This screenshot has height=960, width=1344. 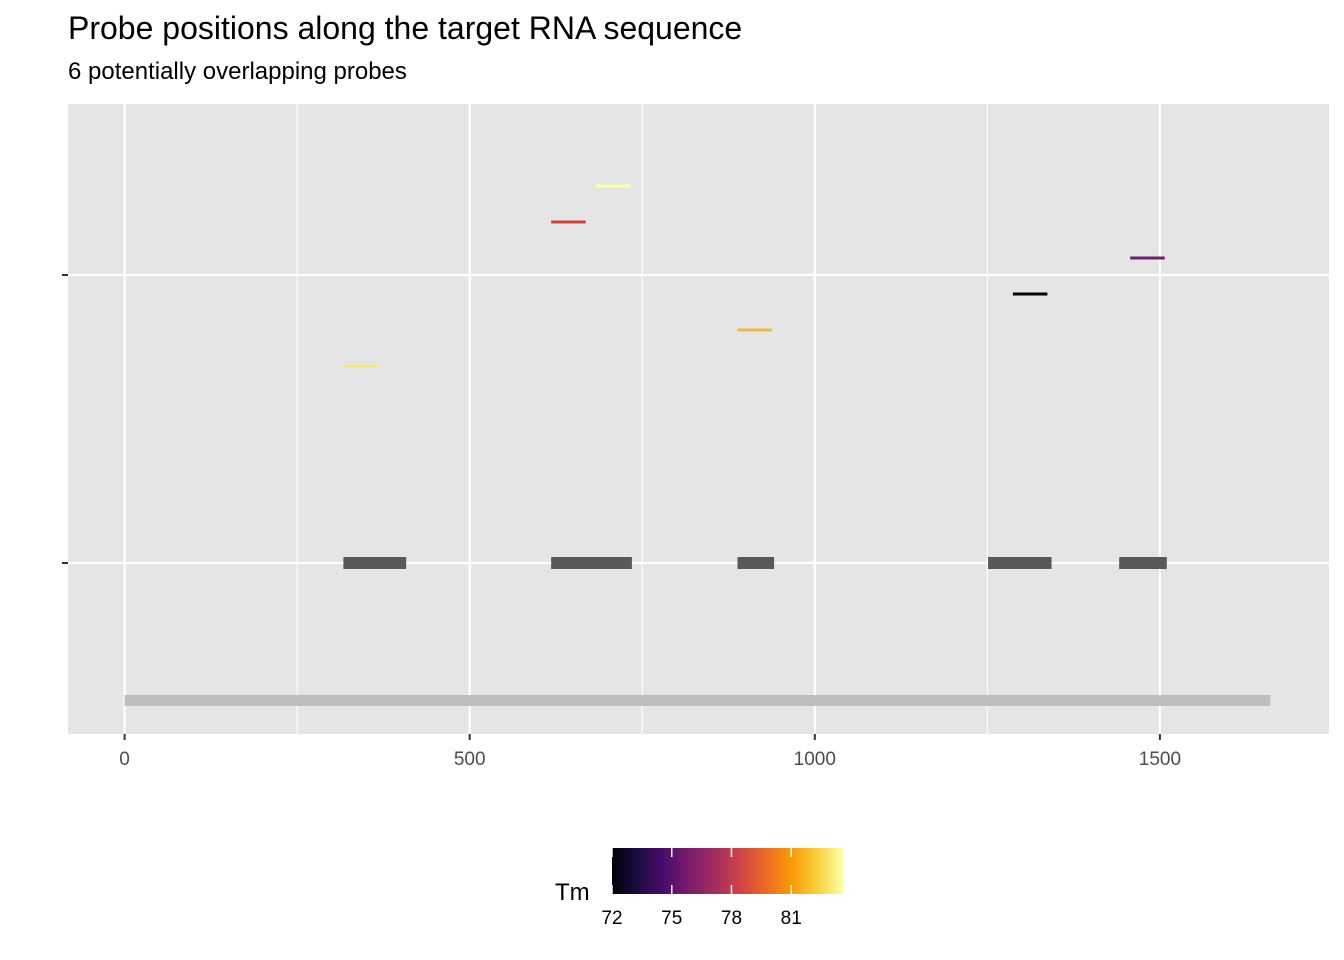 I want to click on x-axis-tick-labels: 0 500 1000 1500, so click(x=650, y=759).